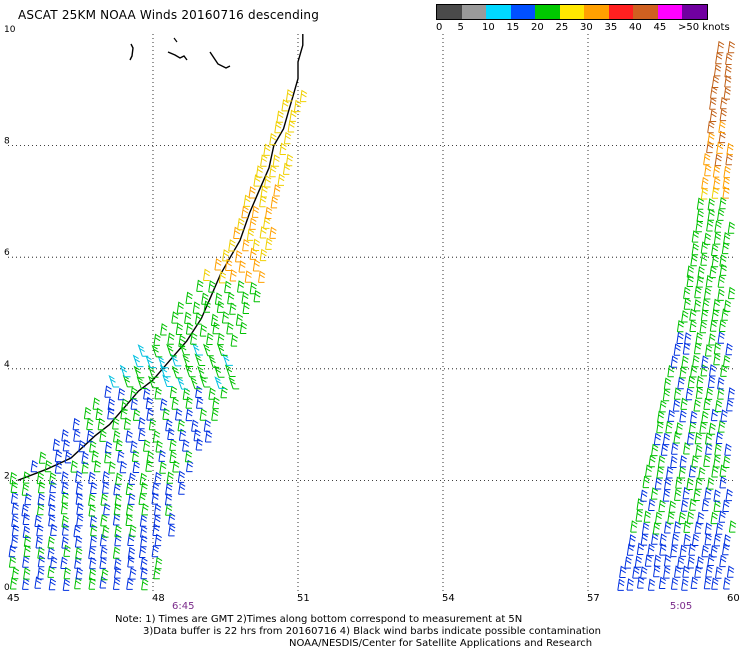 This screenshot has width=740, height=650. I want to click on legend-label: 10, so click(488, 27).